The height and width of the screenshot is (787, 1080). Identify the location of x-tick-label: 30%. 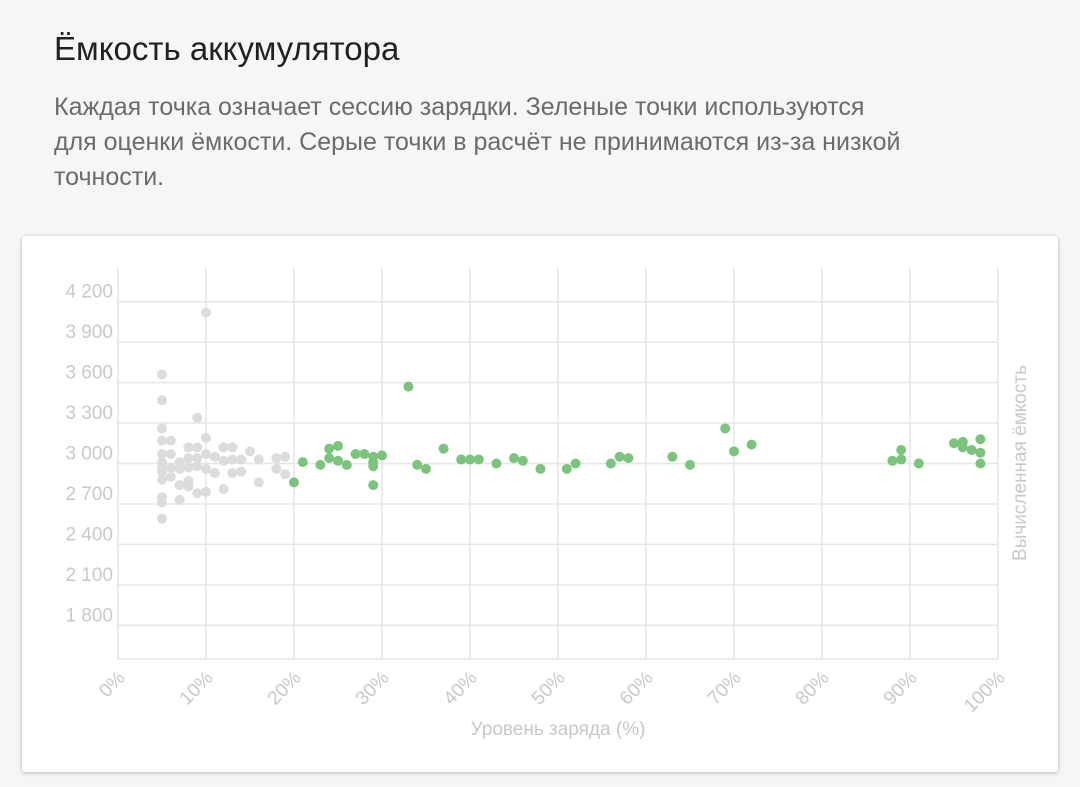
(373, 689).